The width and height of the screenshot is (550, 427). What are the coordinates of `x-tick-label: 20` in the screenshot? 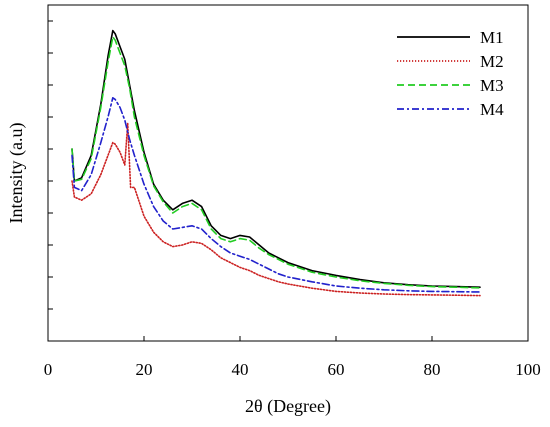 It's located at (144, 369).